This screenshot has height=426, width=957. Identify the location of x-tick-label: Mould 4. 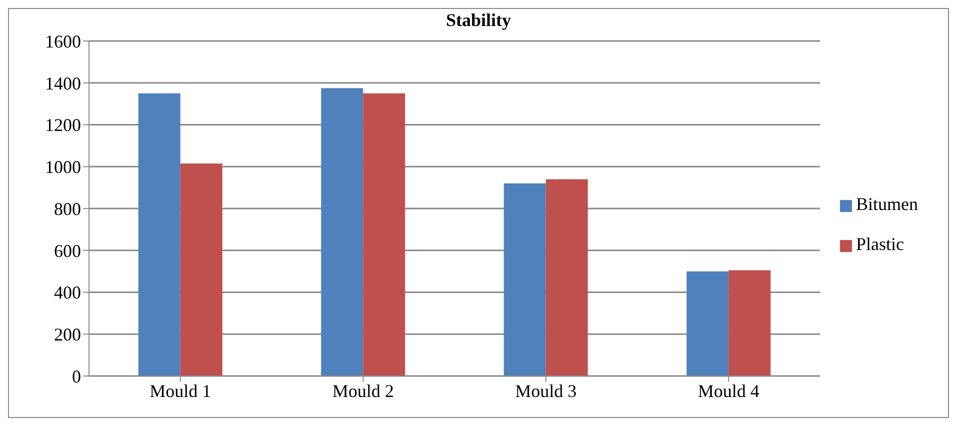
(729, 390).